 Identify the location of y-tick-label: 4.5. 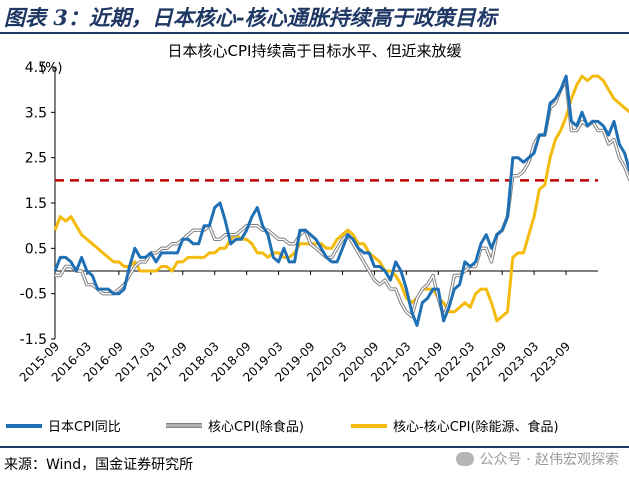
(36, 68).